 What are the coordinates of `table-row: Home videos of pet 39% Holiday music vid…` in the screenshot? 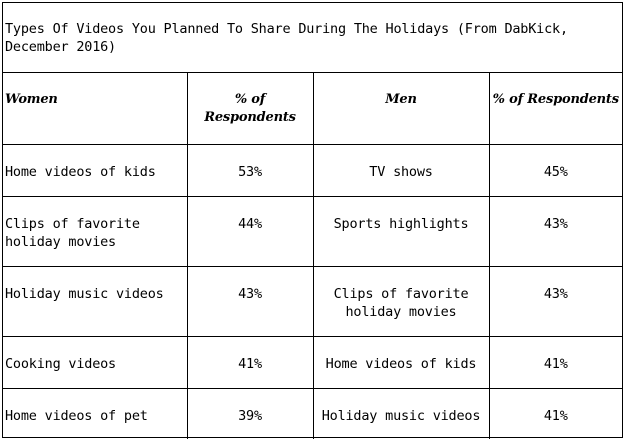 It's located at (312, 413).